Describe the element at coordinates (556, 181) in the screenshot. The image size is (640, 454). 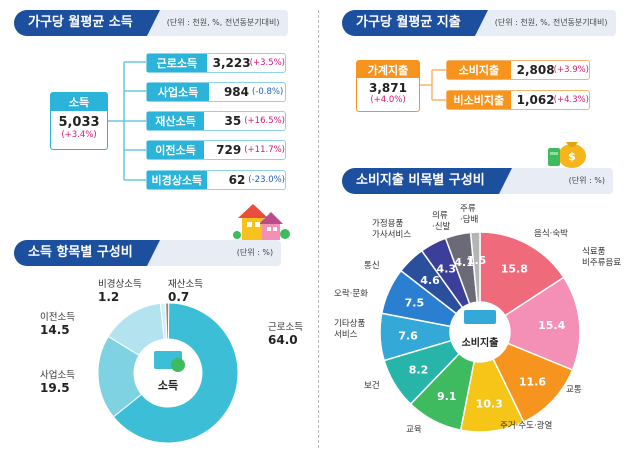
I see `consumption-comp-unit: (단위 : %)` at that location.